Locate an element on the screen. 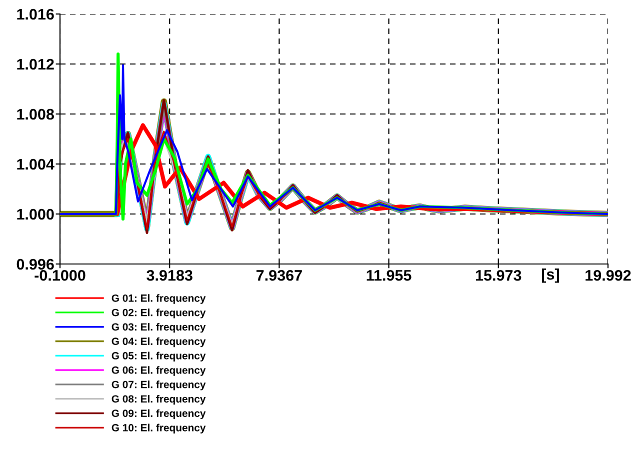 Image resolution: width=639 pixels, height=453 pixels. legend-label: G 08: El. frequency is located at coordinates (159, 399).